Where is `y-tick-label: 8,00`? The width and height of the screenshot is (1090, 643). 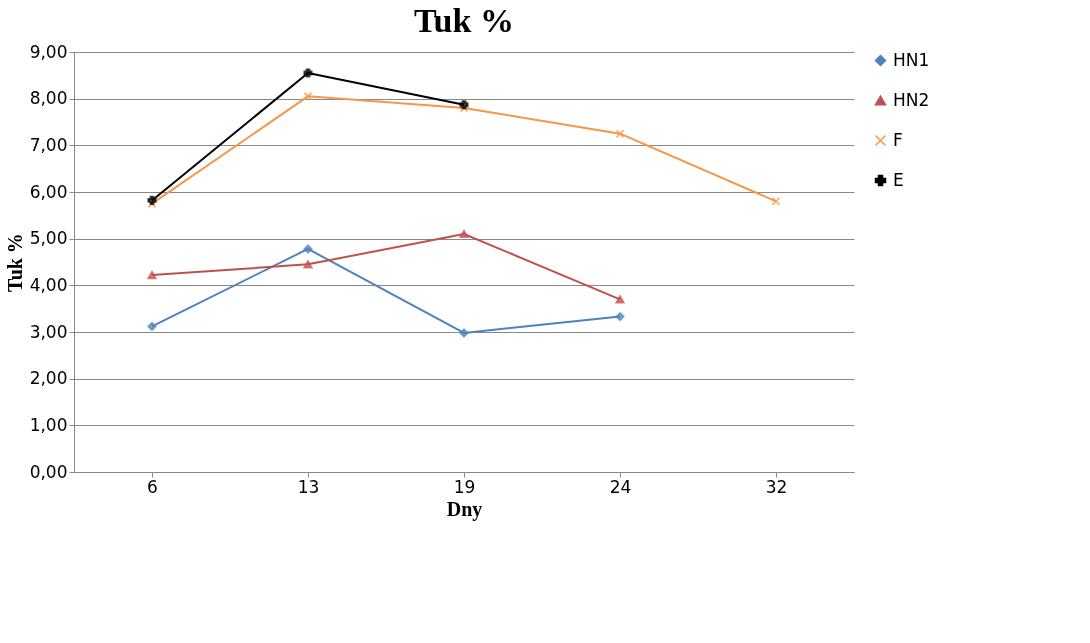
y-tick-label: 8,00 is located at coordinates (48, 98).